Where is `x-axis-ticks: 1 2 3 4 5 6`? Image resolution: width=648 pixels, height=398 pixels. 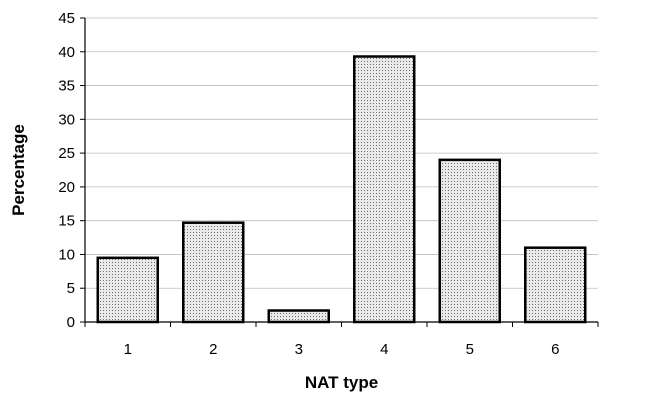 x-axis-ticks: 1 2 3 4 5 6 is located at coordinates (341, 340).